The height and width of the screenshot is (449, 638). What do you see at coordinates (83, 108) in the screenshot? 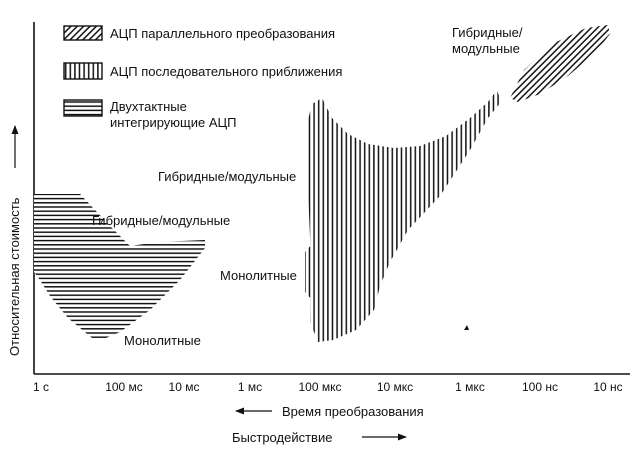
I see `legend-swatch-integrating` at bounding box center [83, 108].